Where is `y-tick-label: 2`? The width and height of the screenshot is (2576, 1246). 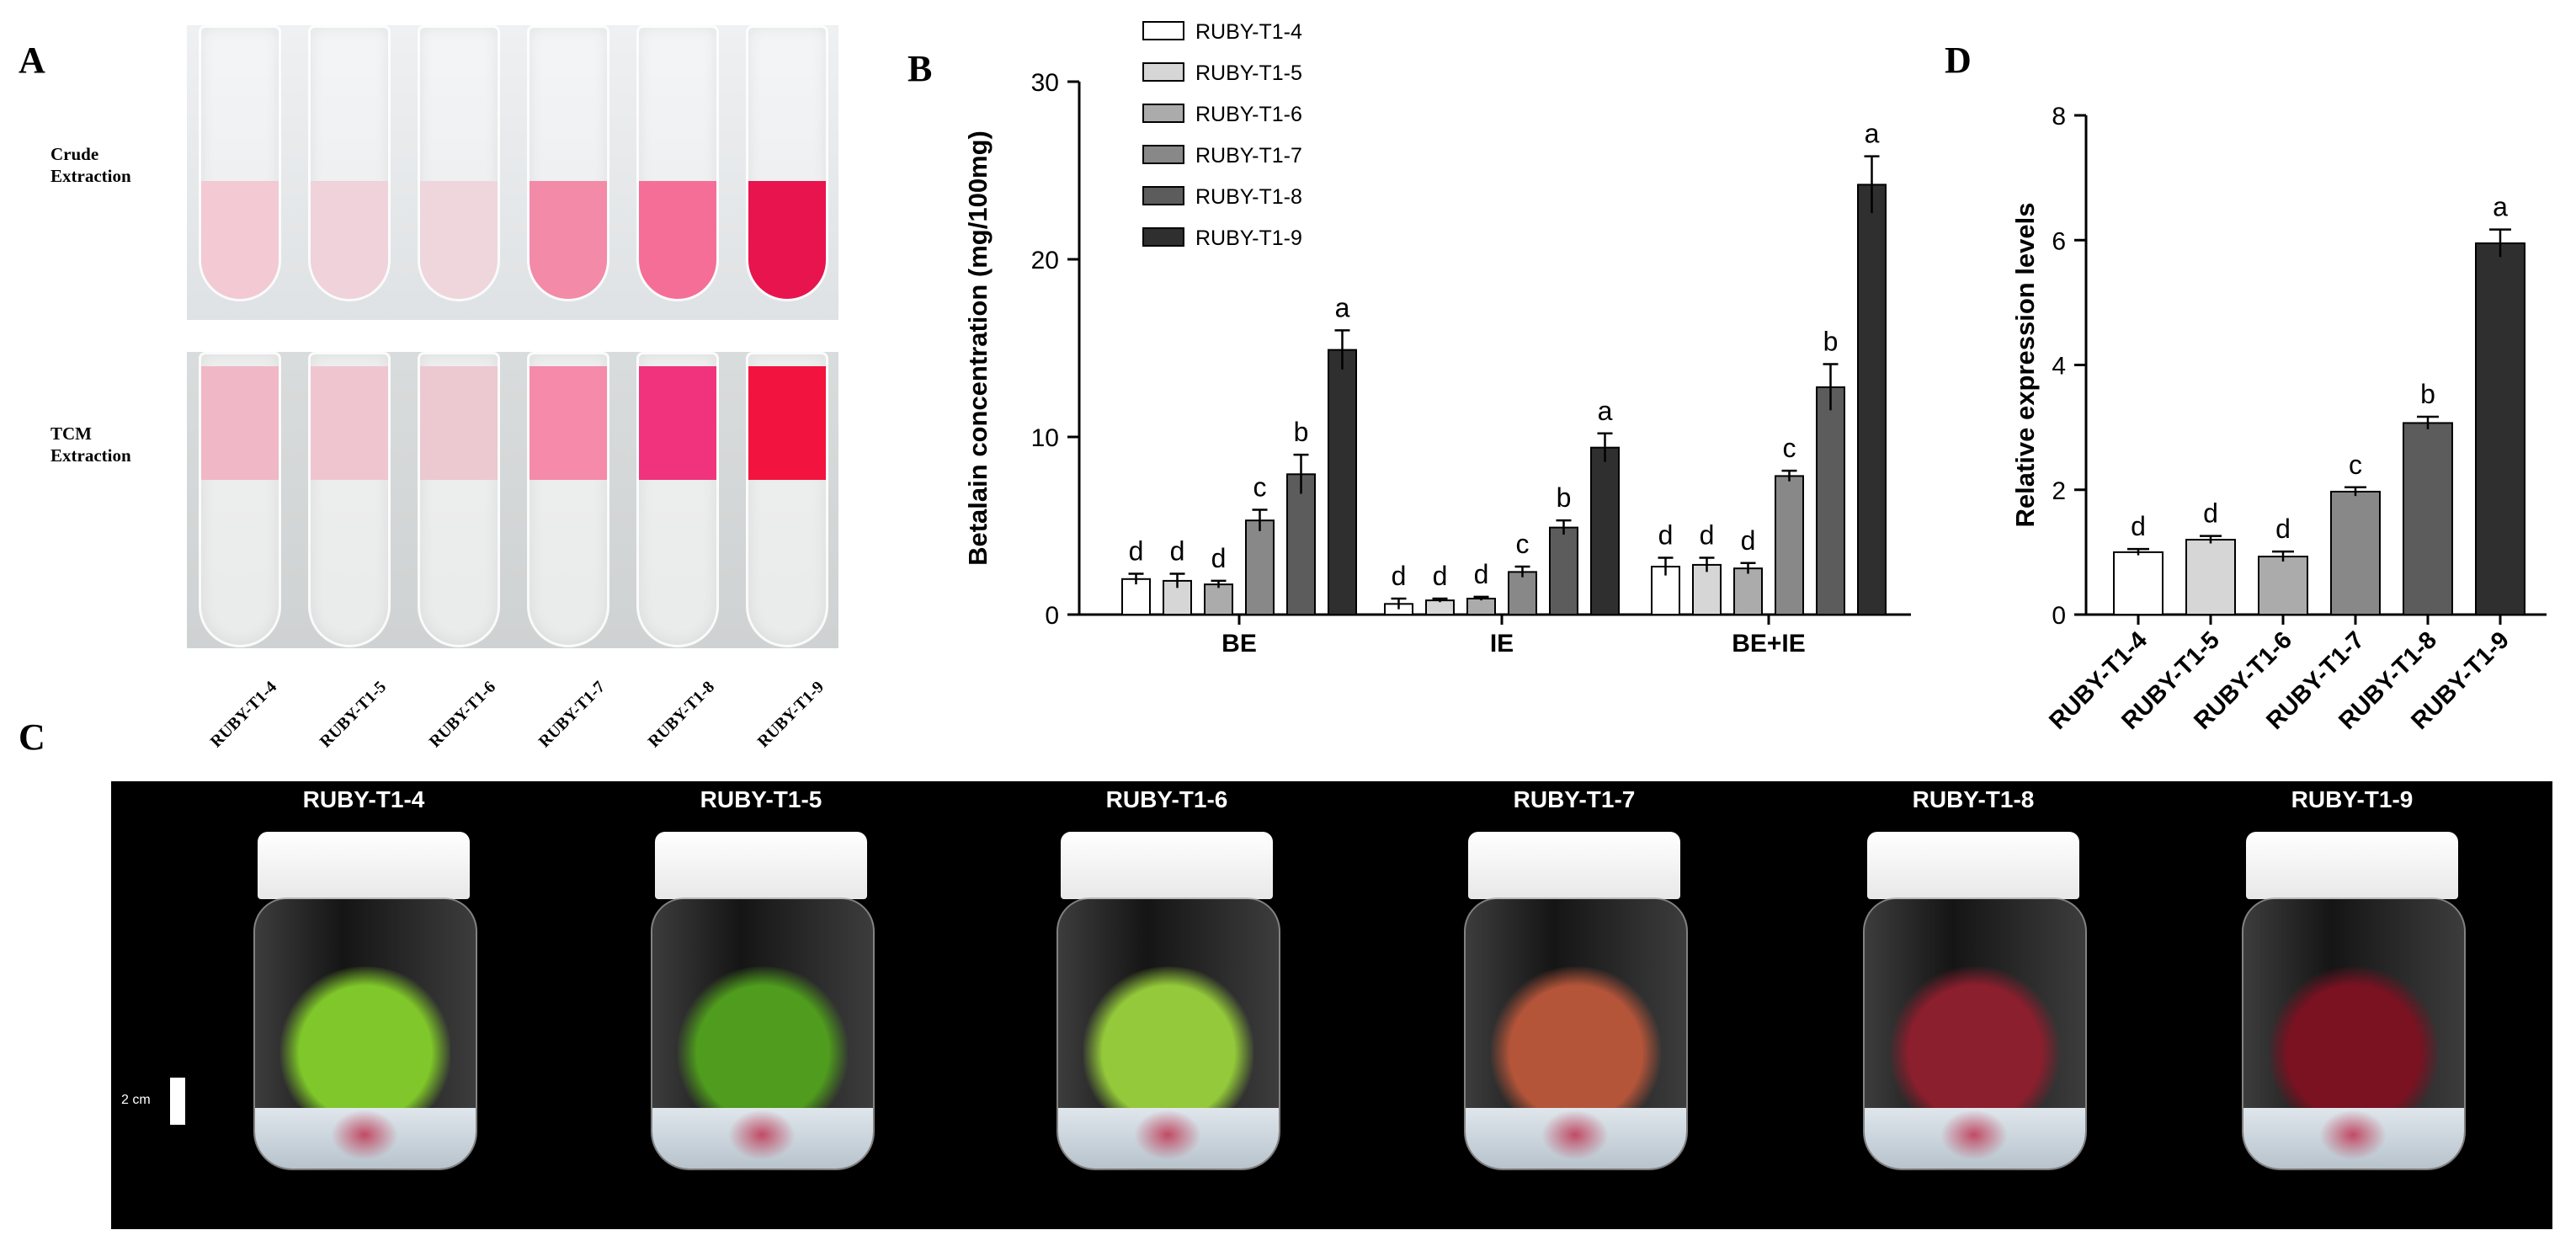 y-tick-label: 2 is located at coordinates (2059, 491).